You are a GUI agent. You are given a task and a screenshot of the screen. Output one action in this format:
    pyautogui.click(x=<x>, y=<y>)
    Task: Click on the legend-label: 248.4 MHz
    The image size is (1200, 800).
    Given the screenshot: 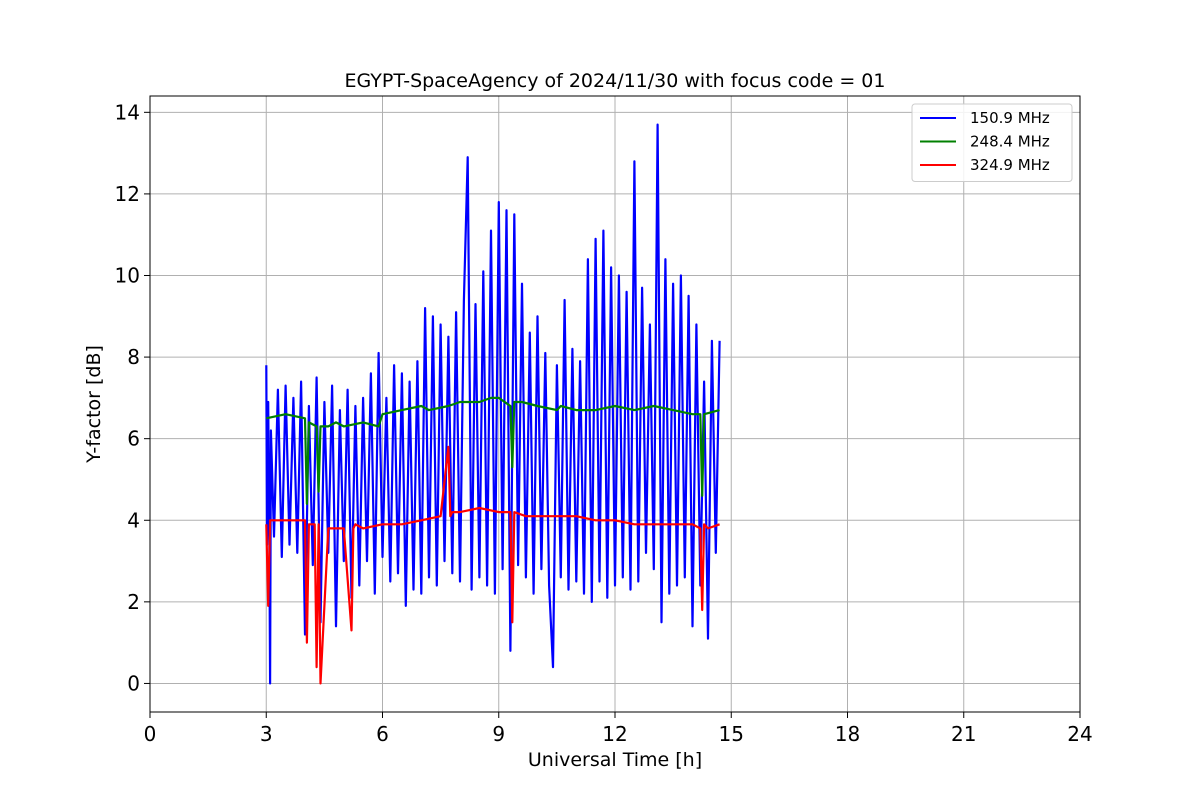 What is the action you would take?
    pyautogui.click(x=1010, y=142)
    